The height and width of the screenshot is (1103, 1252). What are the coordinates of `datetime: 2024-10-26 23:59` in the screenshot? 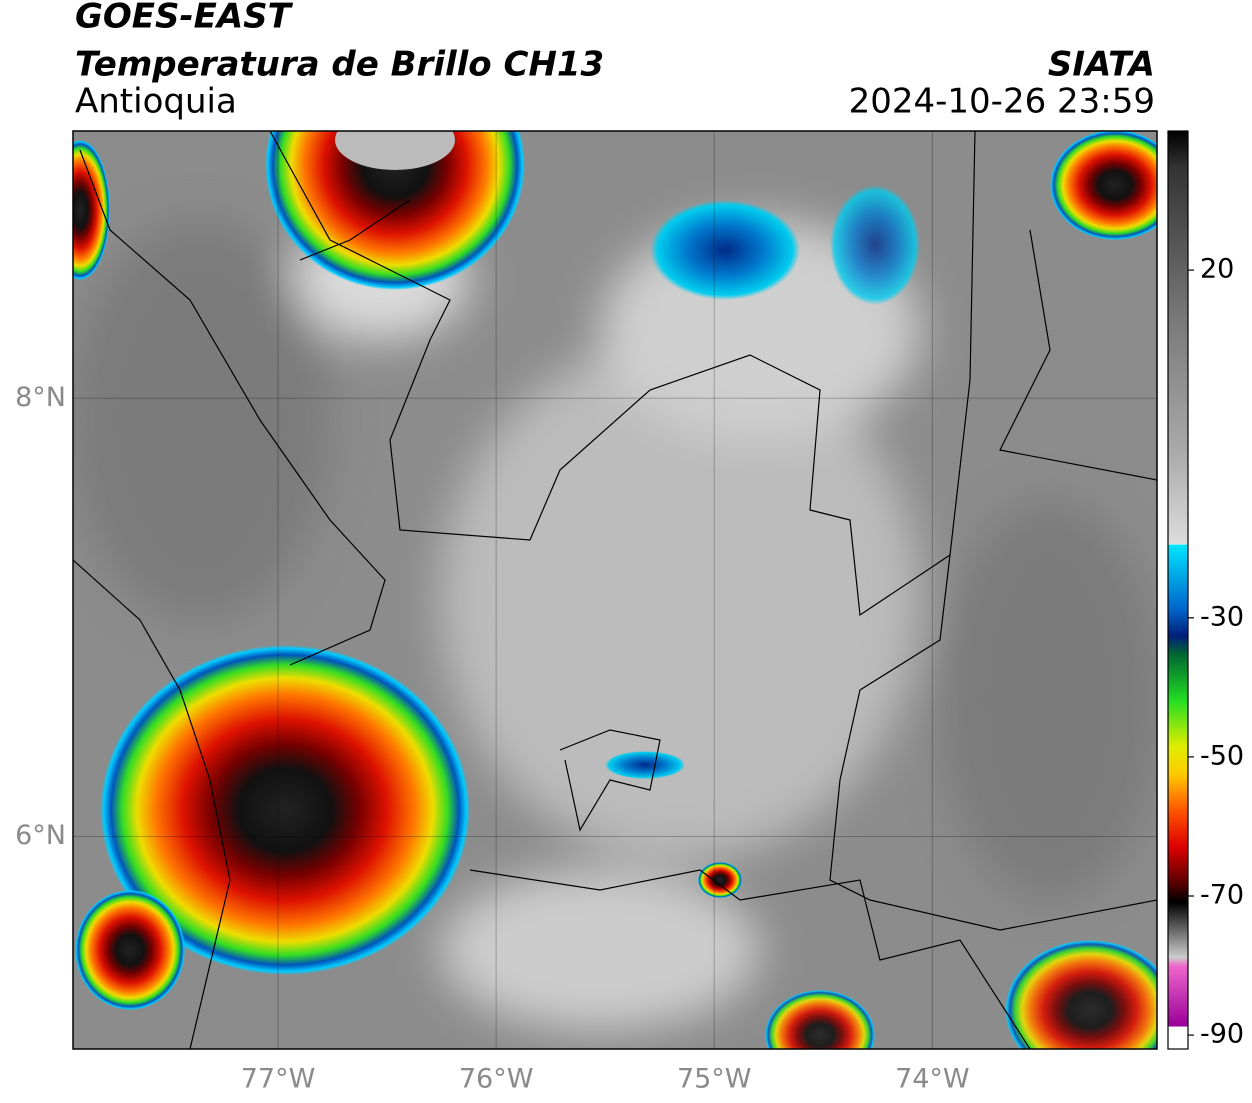 It's located at (1002, 102).